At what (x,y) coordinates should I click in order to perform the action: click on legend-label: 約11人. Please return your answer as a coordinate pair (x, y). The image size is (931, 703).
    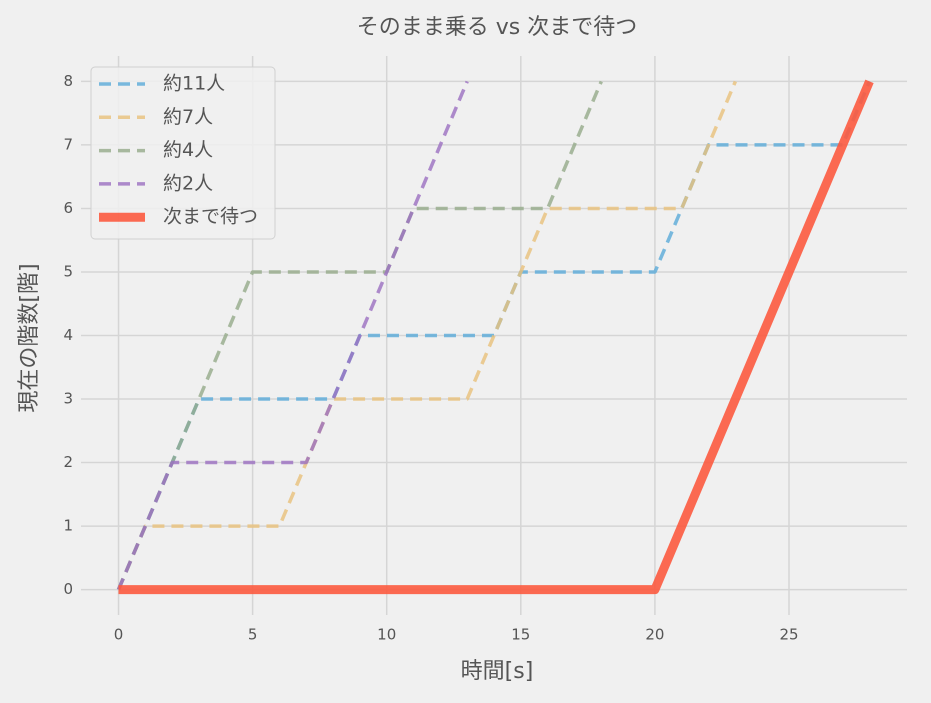
    Looking at the image, I should click on (194, 84).